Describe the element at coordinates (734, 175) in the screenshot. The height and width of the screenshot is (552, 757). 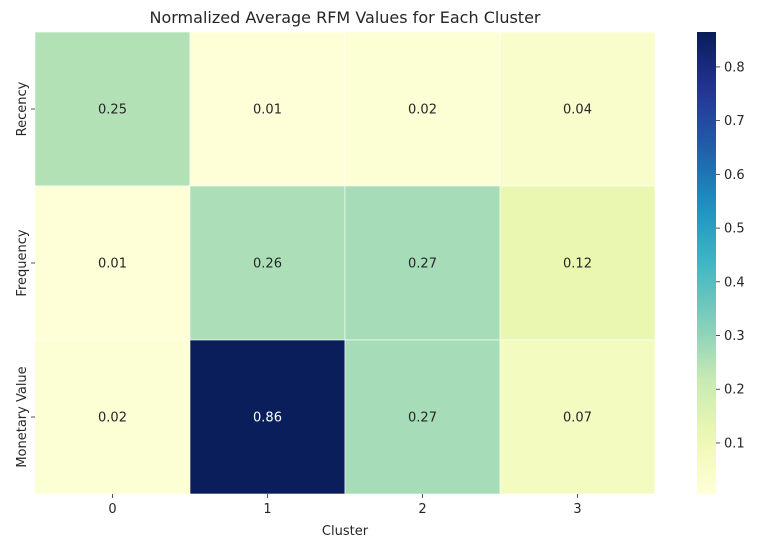
I see `colorbar-tick-label: 0.6` at that location.